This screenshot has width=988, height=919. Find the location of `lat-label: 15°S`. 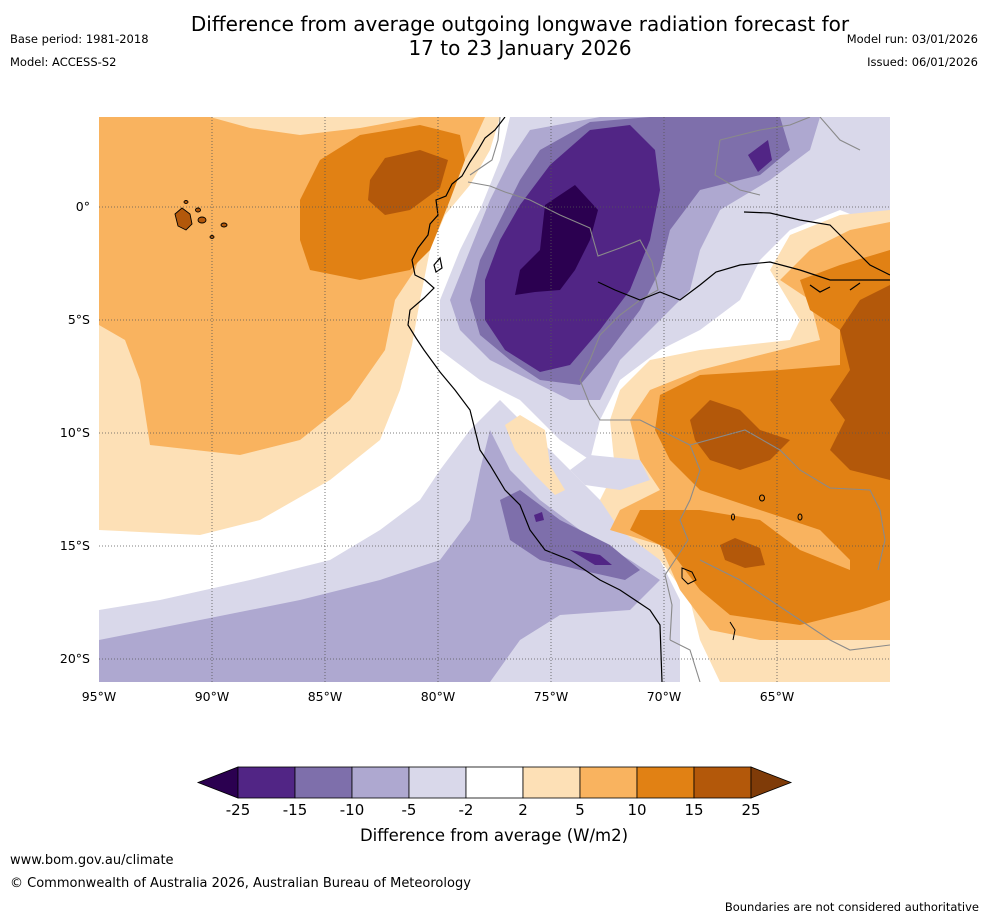

lat-label: 15°S is located at coordinates (75, 545).